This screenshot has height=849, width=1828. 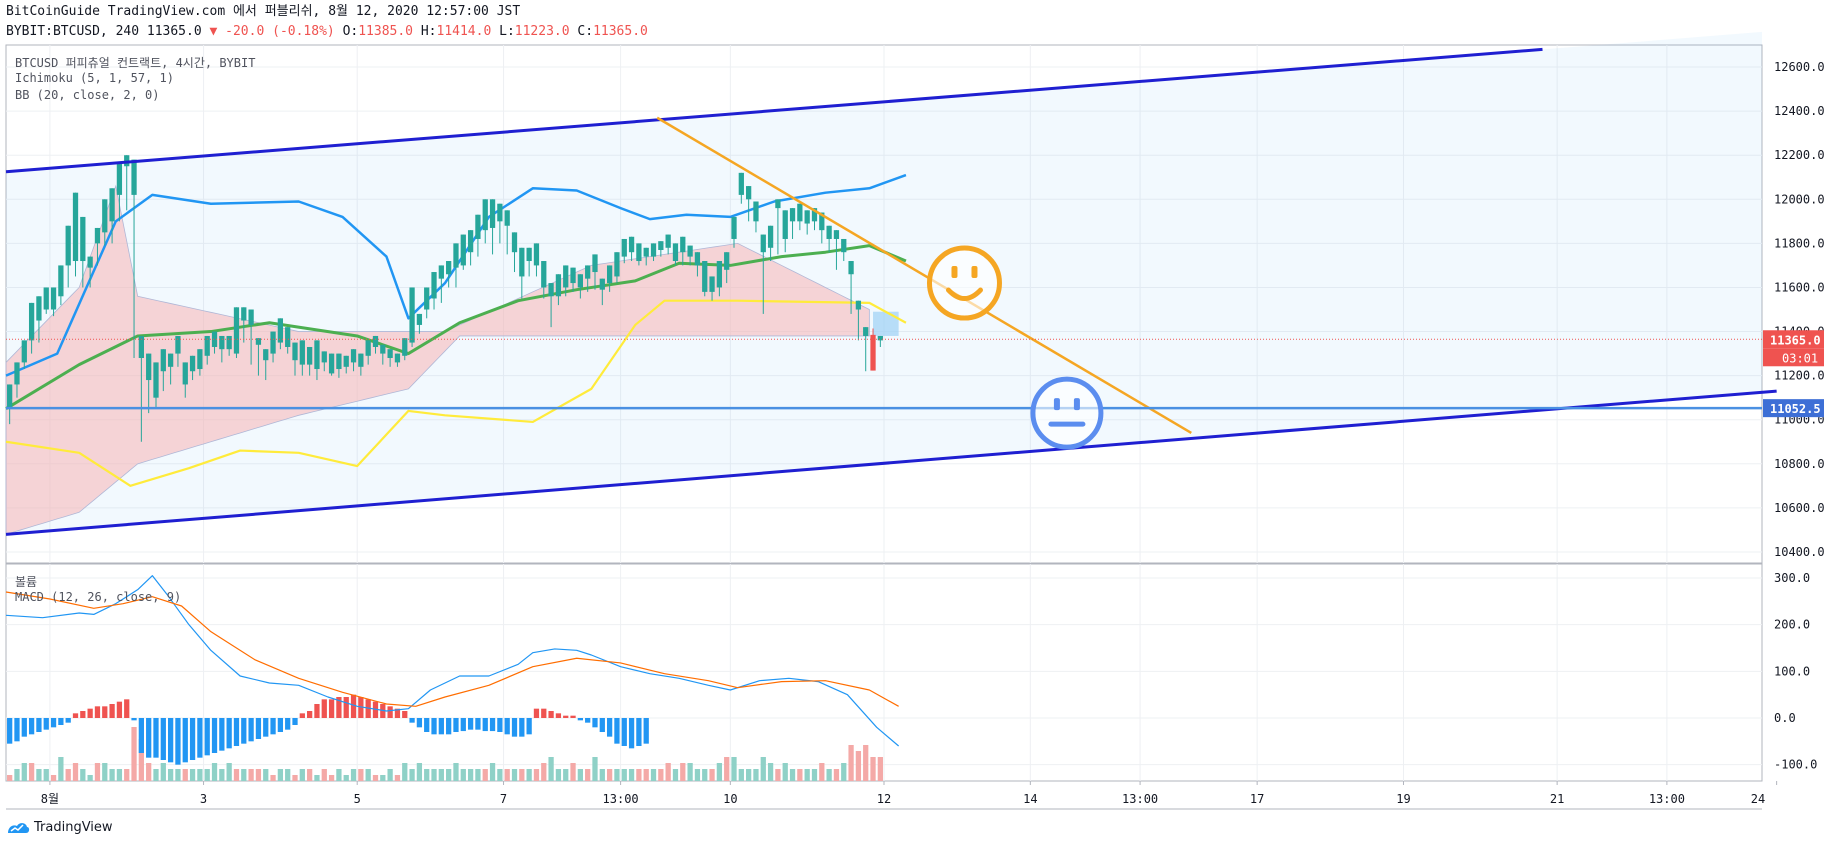 I want to click on price-tick-label: 12600.0, so click(x=1799, y=67).